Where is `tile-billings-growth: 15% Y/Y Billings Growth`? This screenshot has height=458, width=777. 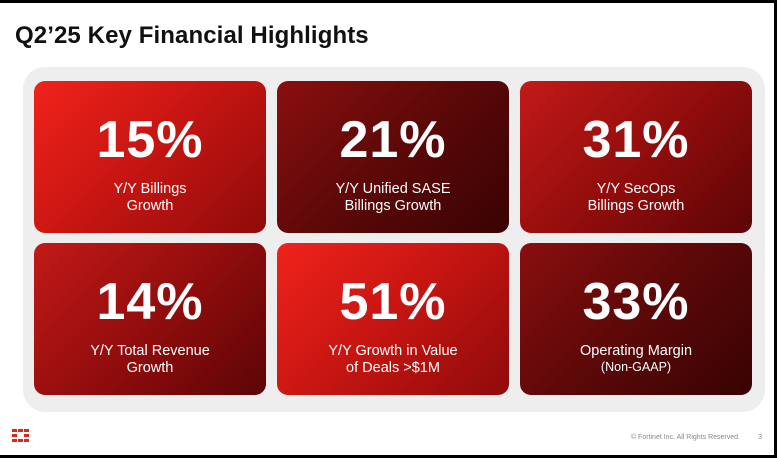 tile-billings-growth: 15% Y/Y Billings Growth is located at coordinates (150, 157).